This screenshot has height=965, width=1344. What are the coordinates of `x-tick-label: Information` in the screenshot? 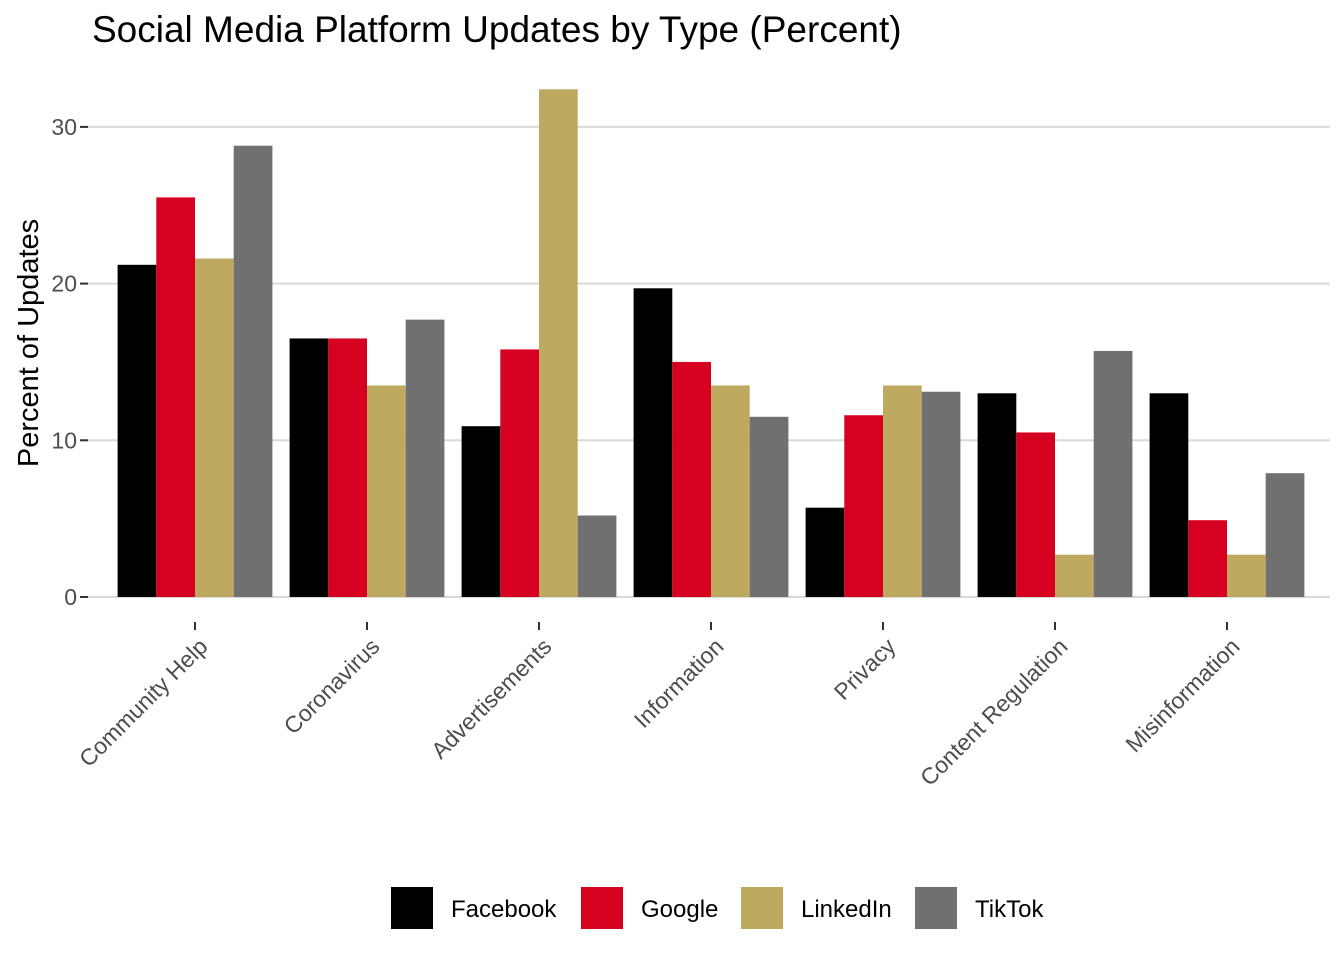 It's located at (679, 683).